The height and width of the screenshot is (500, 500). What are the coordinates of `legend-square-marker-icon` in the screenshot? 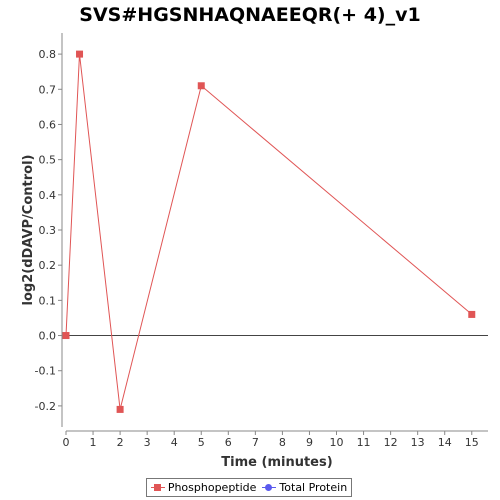 It's located at (157, 488).